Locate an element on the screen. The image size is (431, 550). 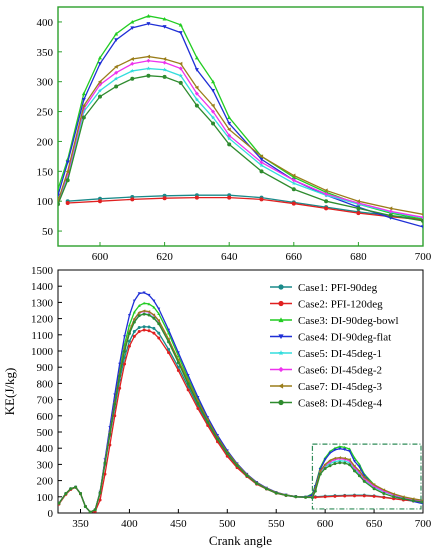
legend-item: Case3: DI-90deg-bowl is located at coordinates (334, 321).